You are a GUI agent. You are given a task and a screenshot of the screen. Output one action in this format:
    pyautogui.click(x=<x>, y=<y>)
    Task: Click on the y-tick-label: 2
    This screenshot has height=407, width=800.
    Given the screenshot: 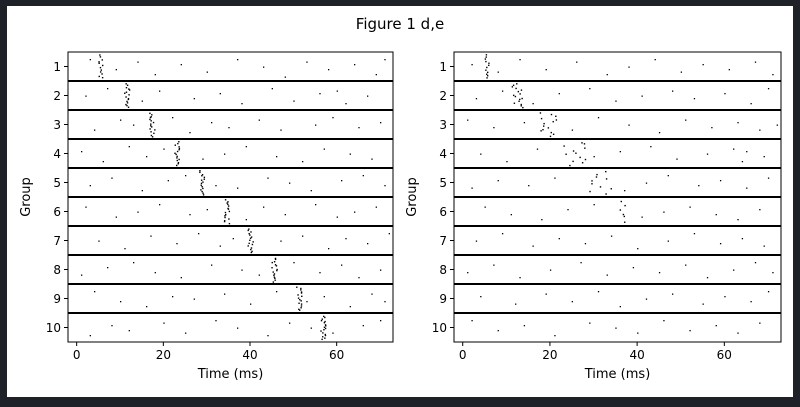 What is the action you would take?
    pyautogui.click(x=443, y=96)
    